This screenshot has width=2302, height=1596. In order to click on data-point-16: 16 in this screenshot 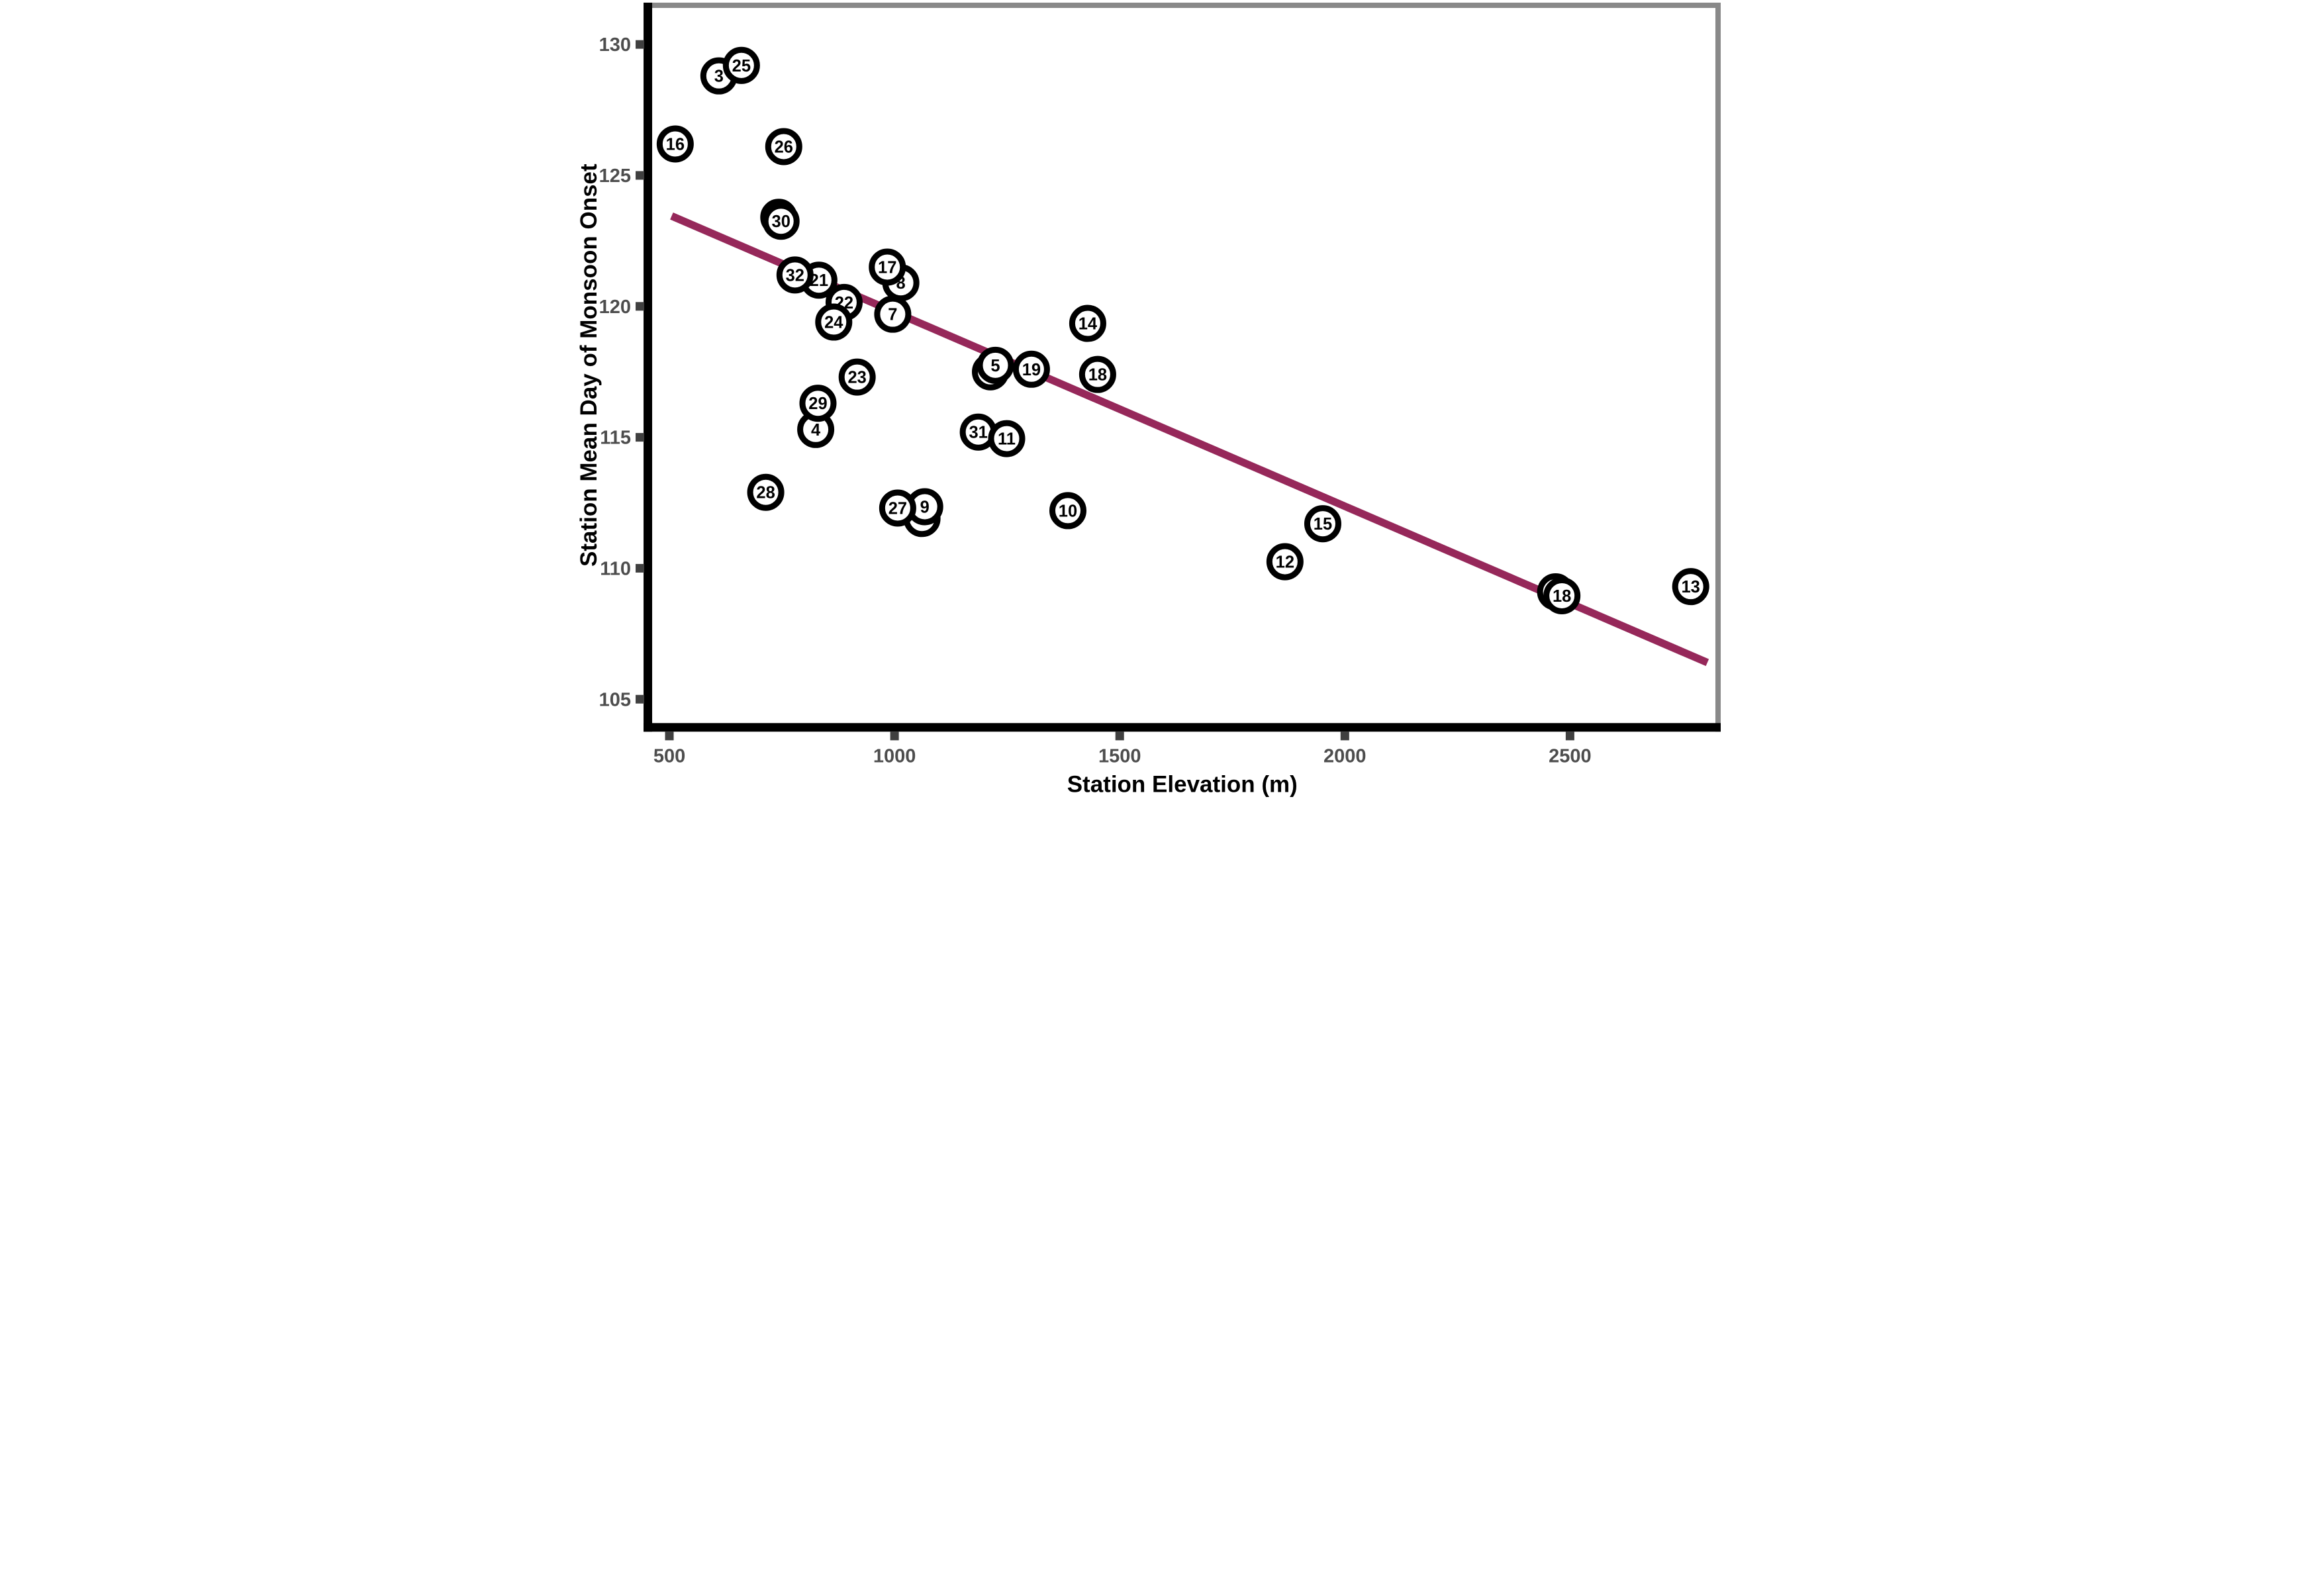, I will do `click(675, 144)`.